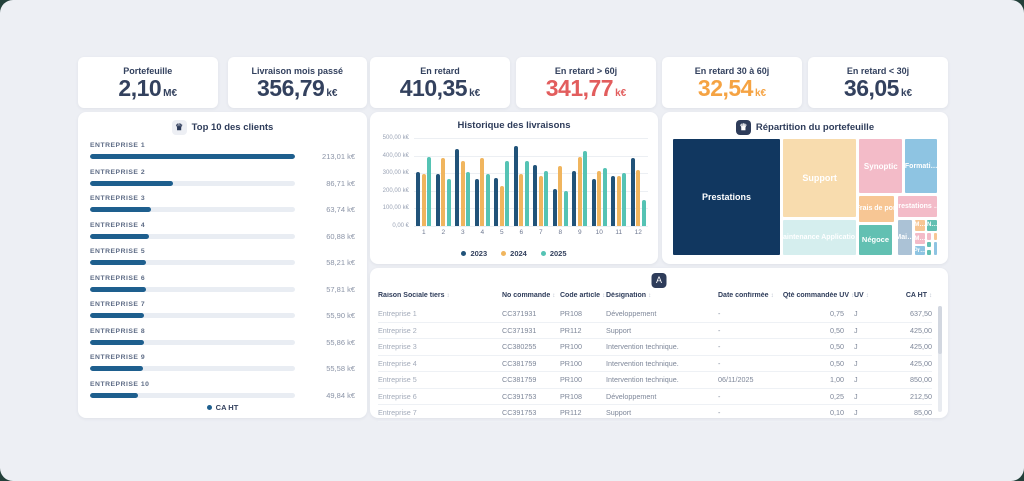 The image size is (1024, 481). I want to click on client-row: ENTREPRISE 1 213,01 k€, so click(222, 151).